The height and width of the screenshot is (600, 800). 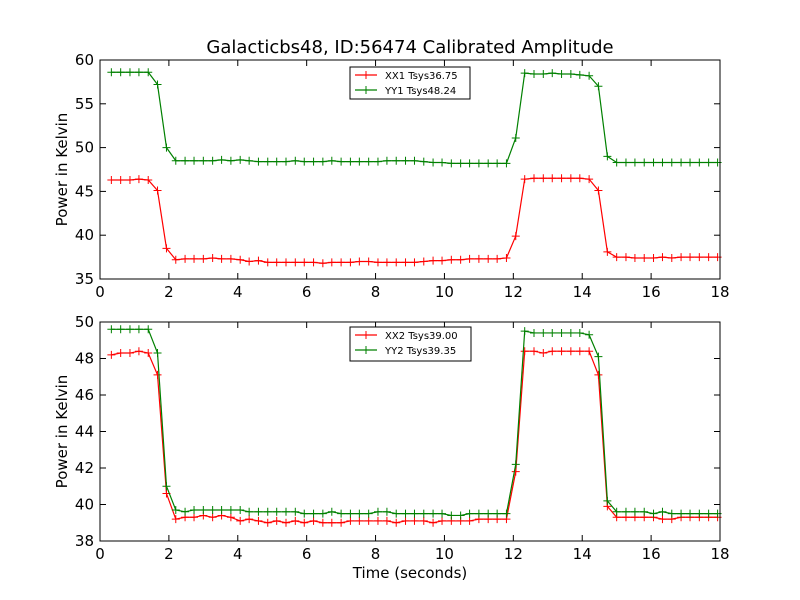 What do you see at coordinates (62, 432) in the screenshot?
I see `y-axis-label: Power in Kelvin` at bounding box center [62, 432].